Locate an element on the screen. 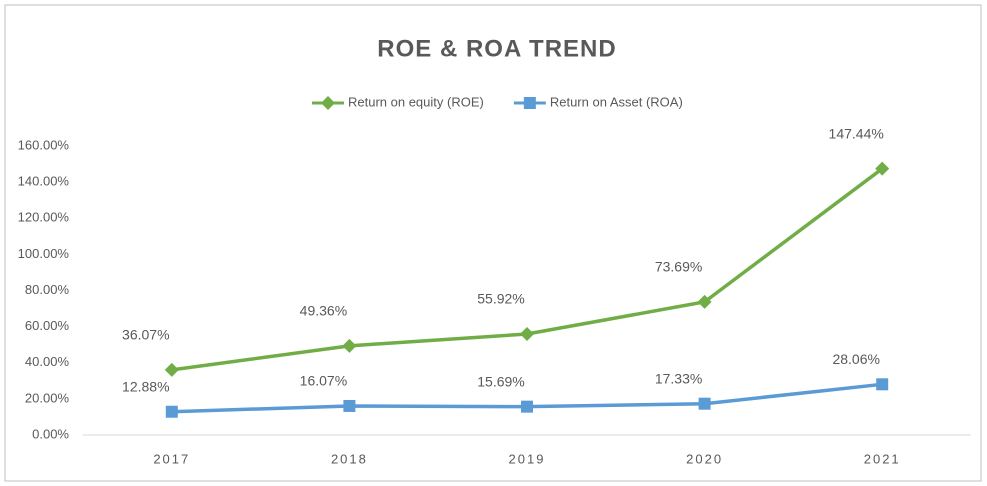 The height and width of the screenshot is (486, 987). data-label: 12.88% is located at coordinates (145, 386).